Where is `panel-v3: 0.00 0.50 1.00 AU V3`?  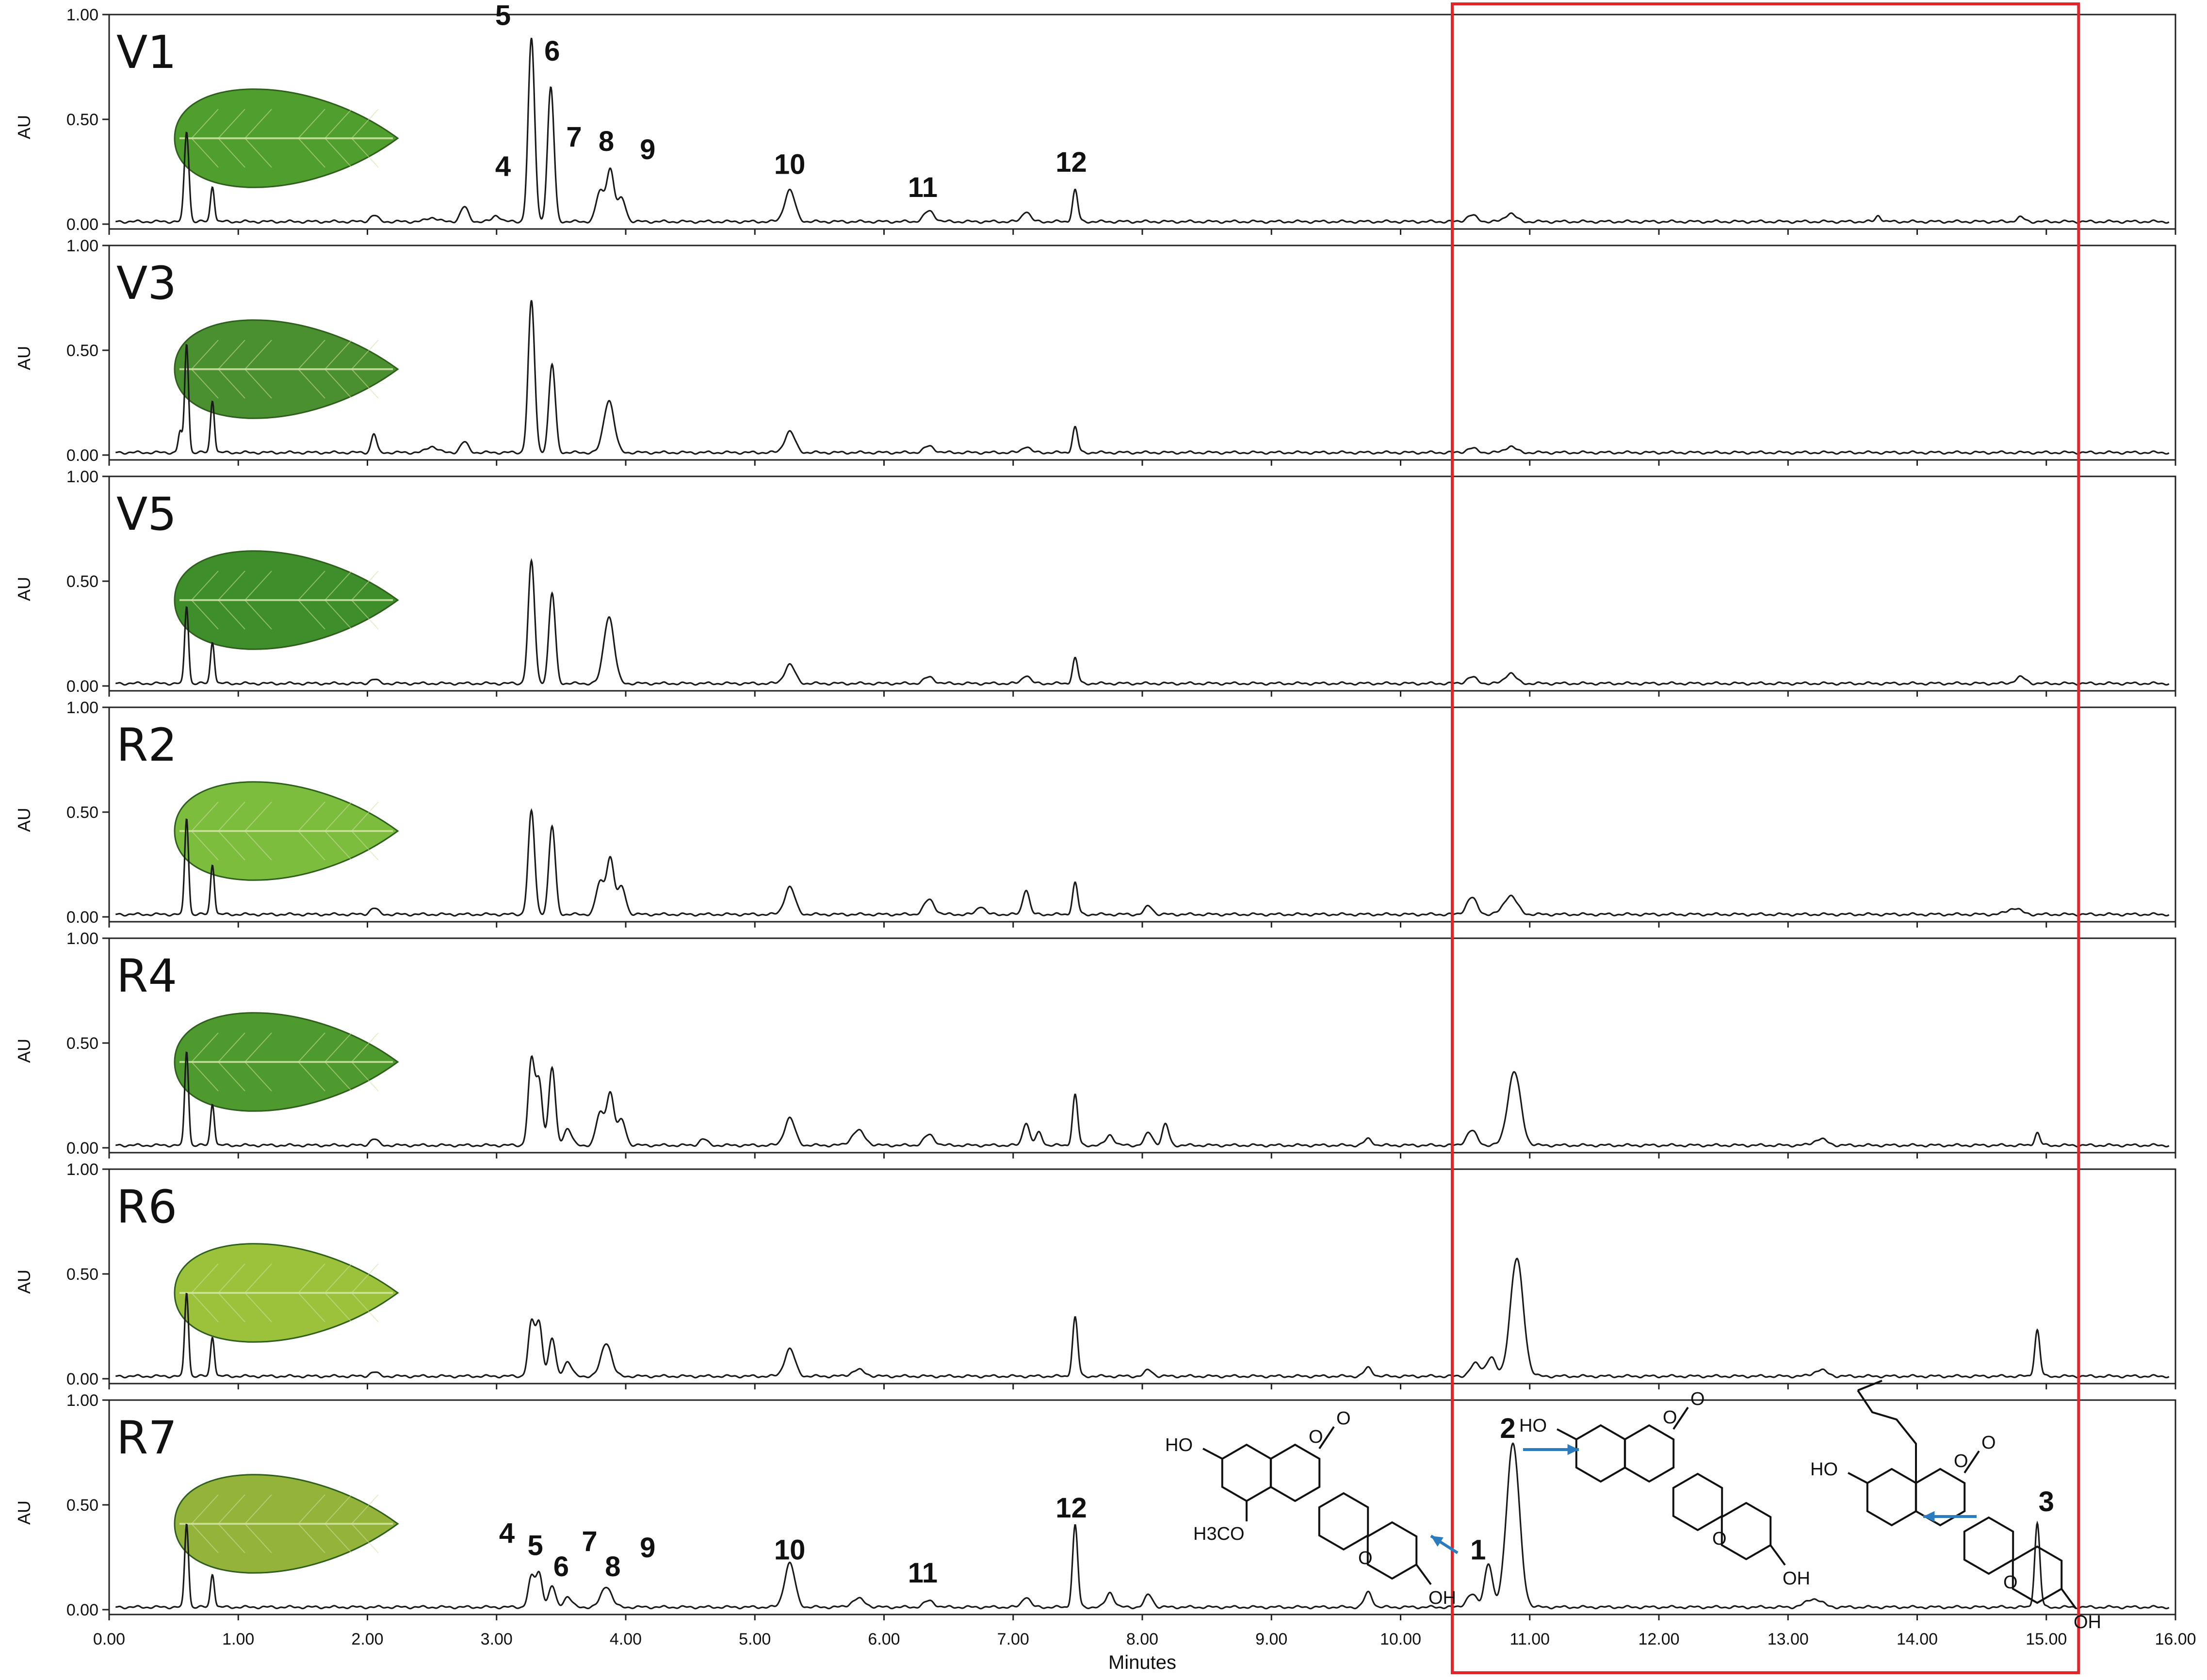
panel-v3: 0.00 0.50 1.00 AU V3 is located at coordinates (1095, 351).